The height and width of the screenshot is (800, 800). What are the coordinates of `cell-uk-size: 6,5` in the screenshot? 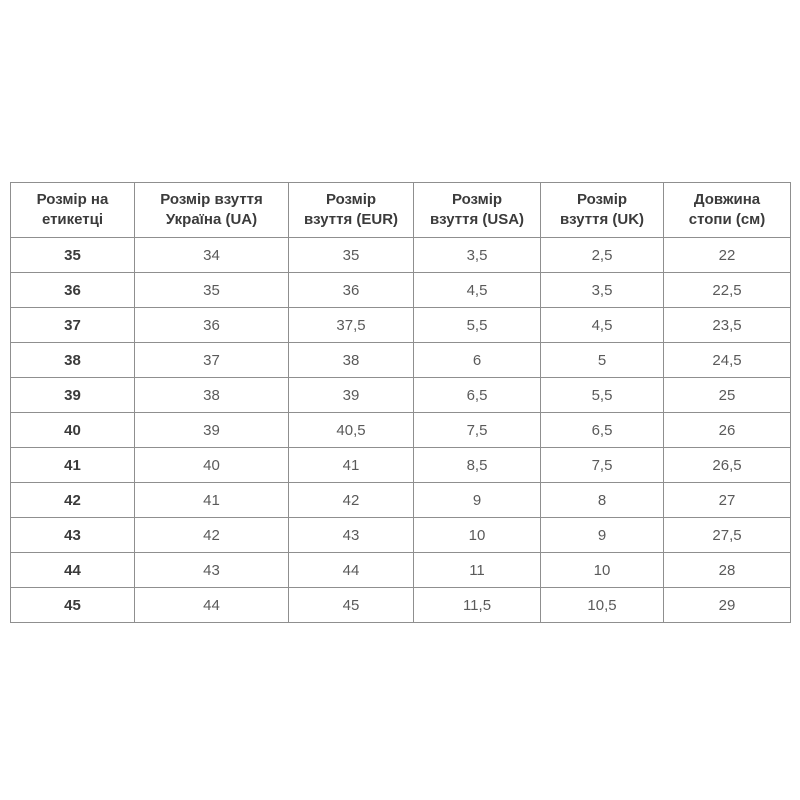 It's located at (602, 430).